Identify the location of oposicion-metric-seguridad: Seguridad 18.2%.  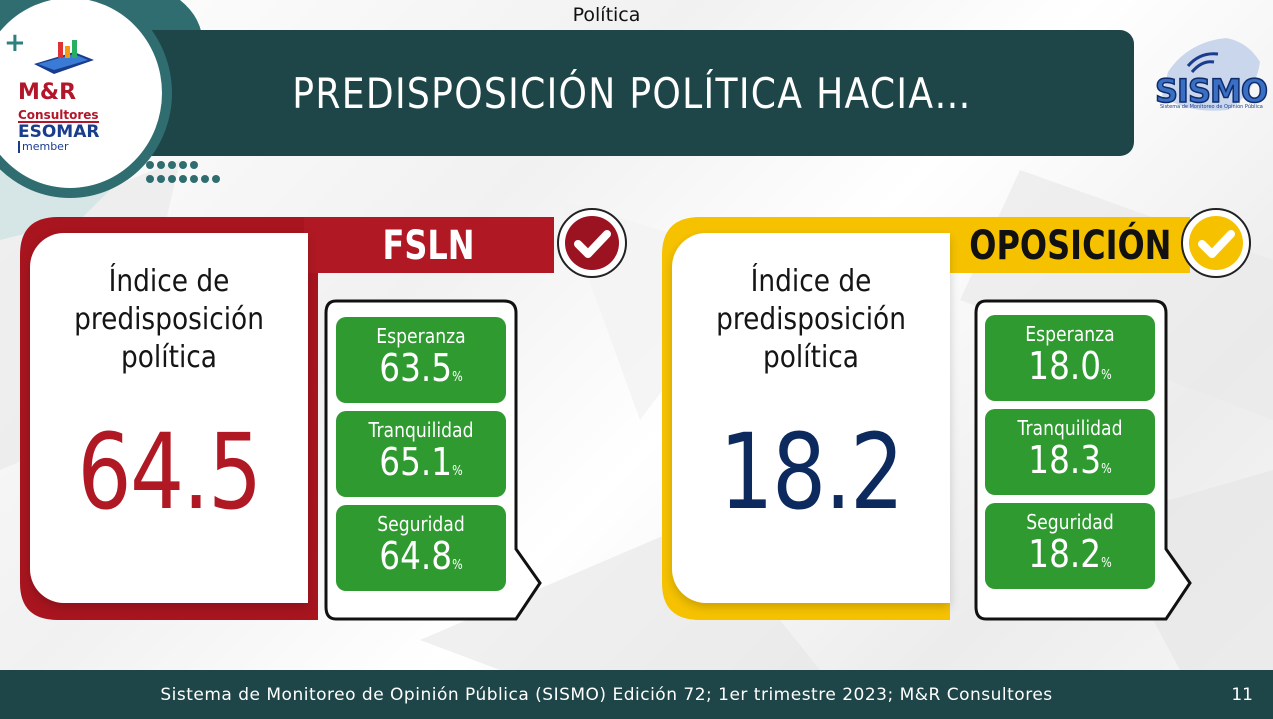
(1070, 546).